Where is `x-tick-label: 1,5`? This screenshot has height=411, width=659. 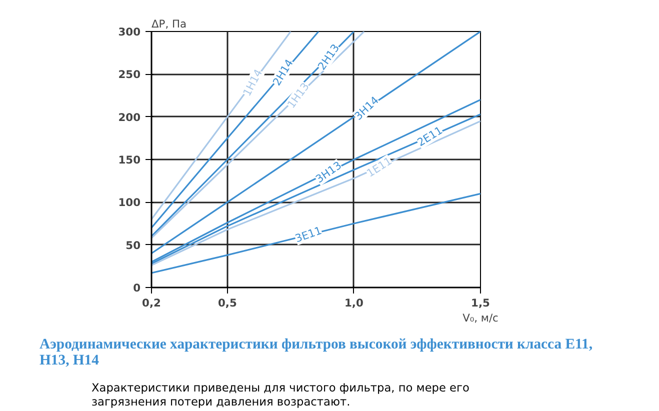
x-tick-label: 1,5 is located at coordinates (480, 303).